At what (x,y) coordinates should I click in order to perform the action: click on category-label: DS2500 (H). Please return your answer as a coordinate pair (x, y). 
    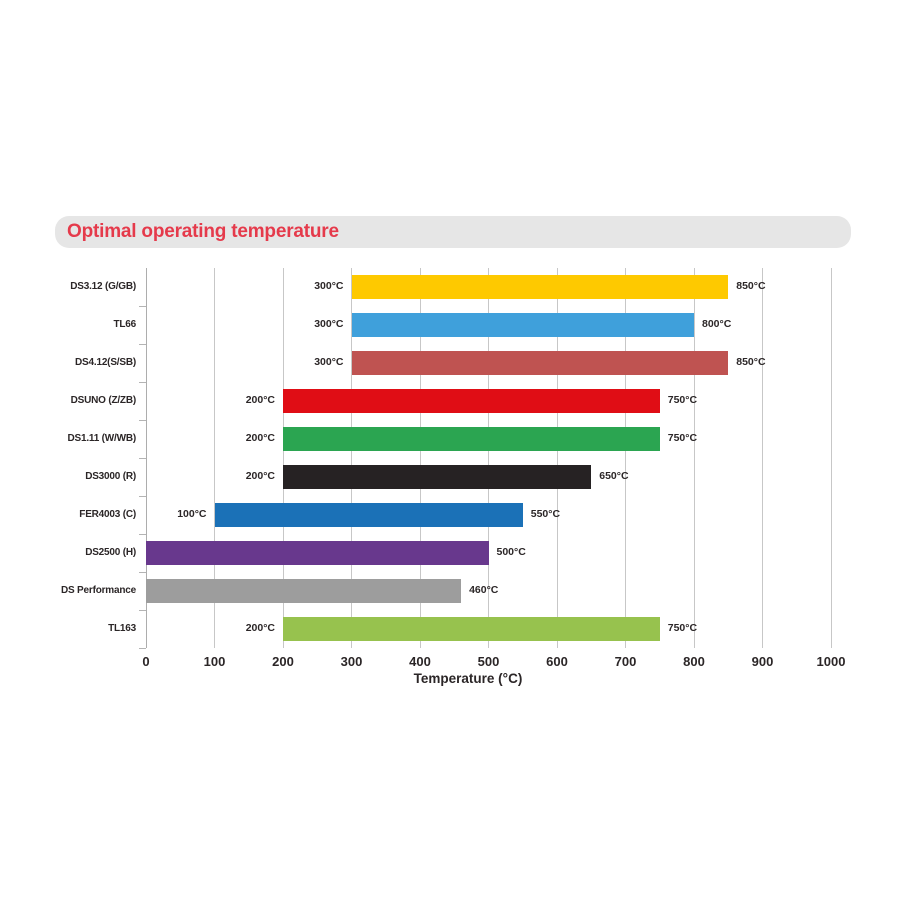
    Looking at the image, I should click on (110, 552).